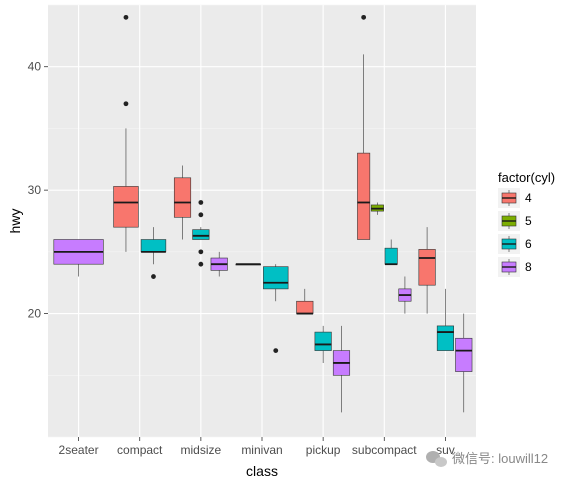 The height and width of the screenshot is (483, 580). What do you see at coordinates (323, 450) in the screenshot?
I see `x-tick-label: pickup` at bounding box center [323, 450].